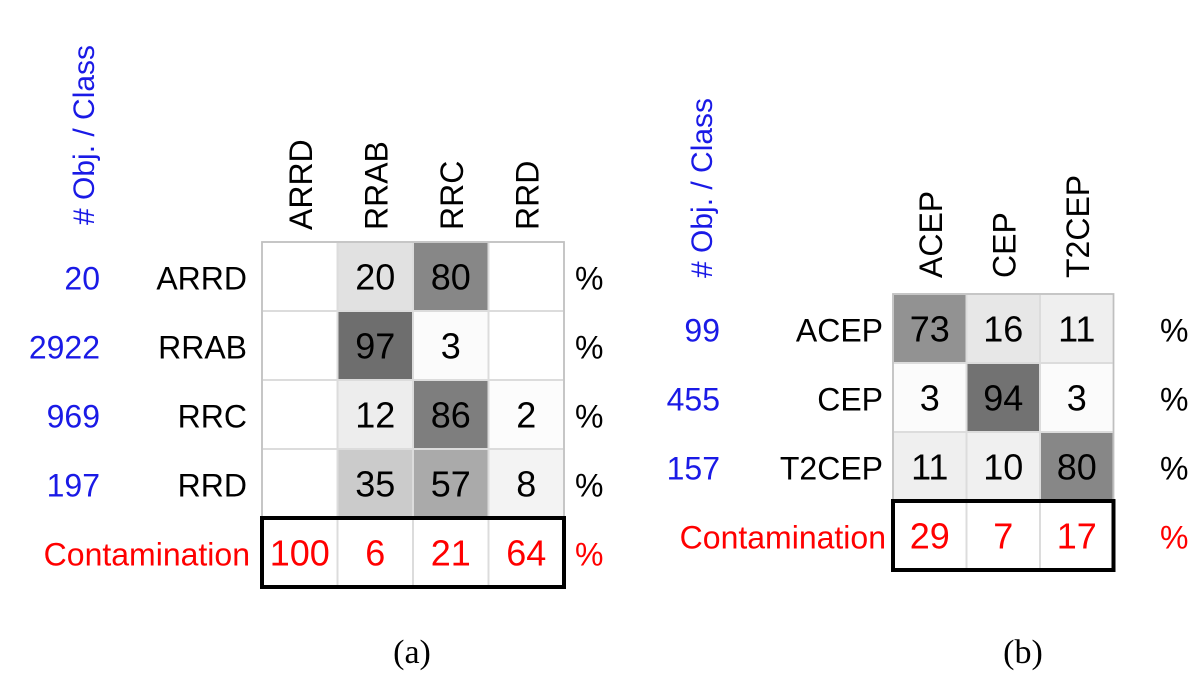  What do you see at coordinates (693, 399) in the screenshot?
I see `row-count: 455` at bounding box center [693, 399].